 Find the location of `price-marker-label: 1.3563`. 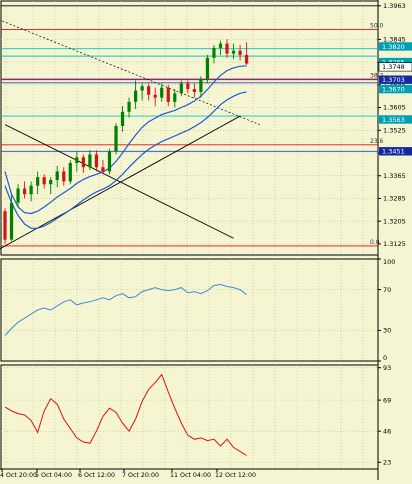

price-marker-label: 1.3563 is located at coordinates (393, 120).